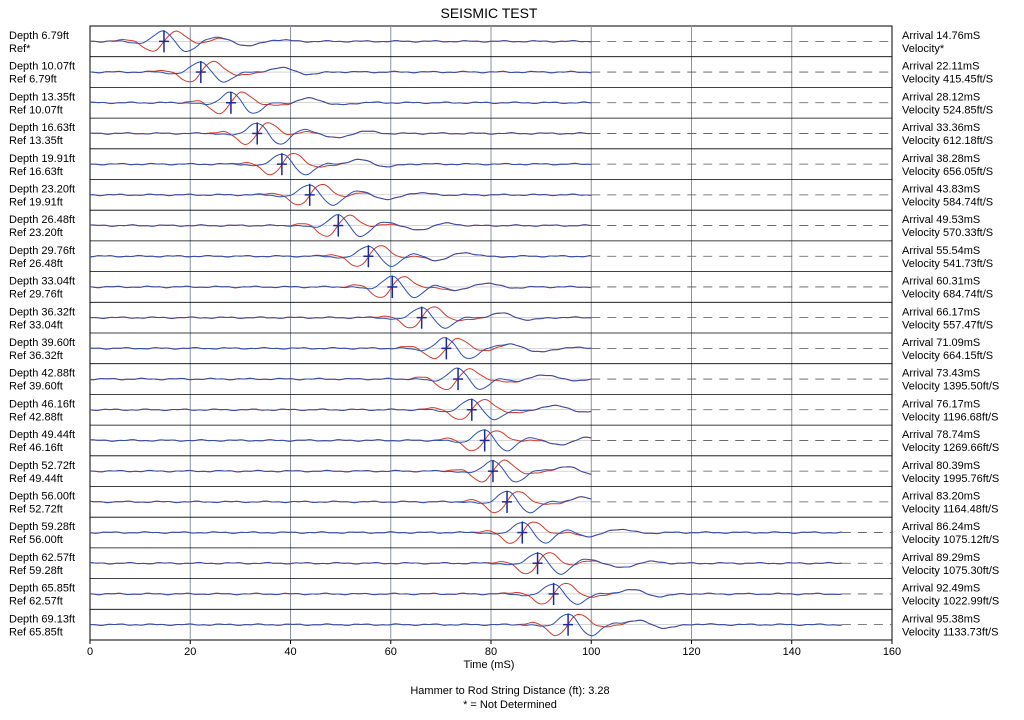  What do you see at coordinates (941, 251) in the screenshot?
I see `trace-arrival-label: Arrival 55.54mS` at bounding box center [941, 251].